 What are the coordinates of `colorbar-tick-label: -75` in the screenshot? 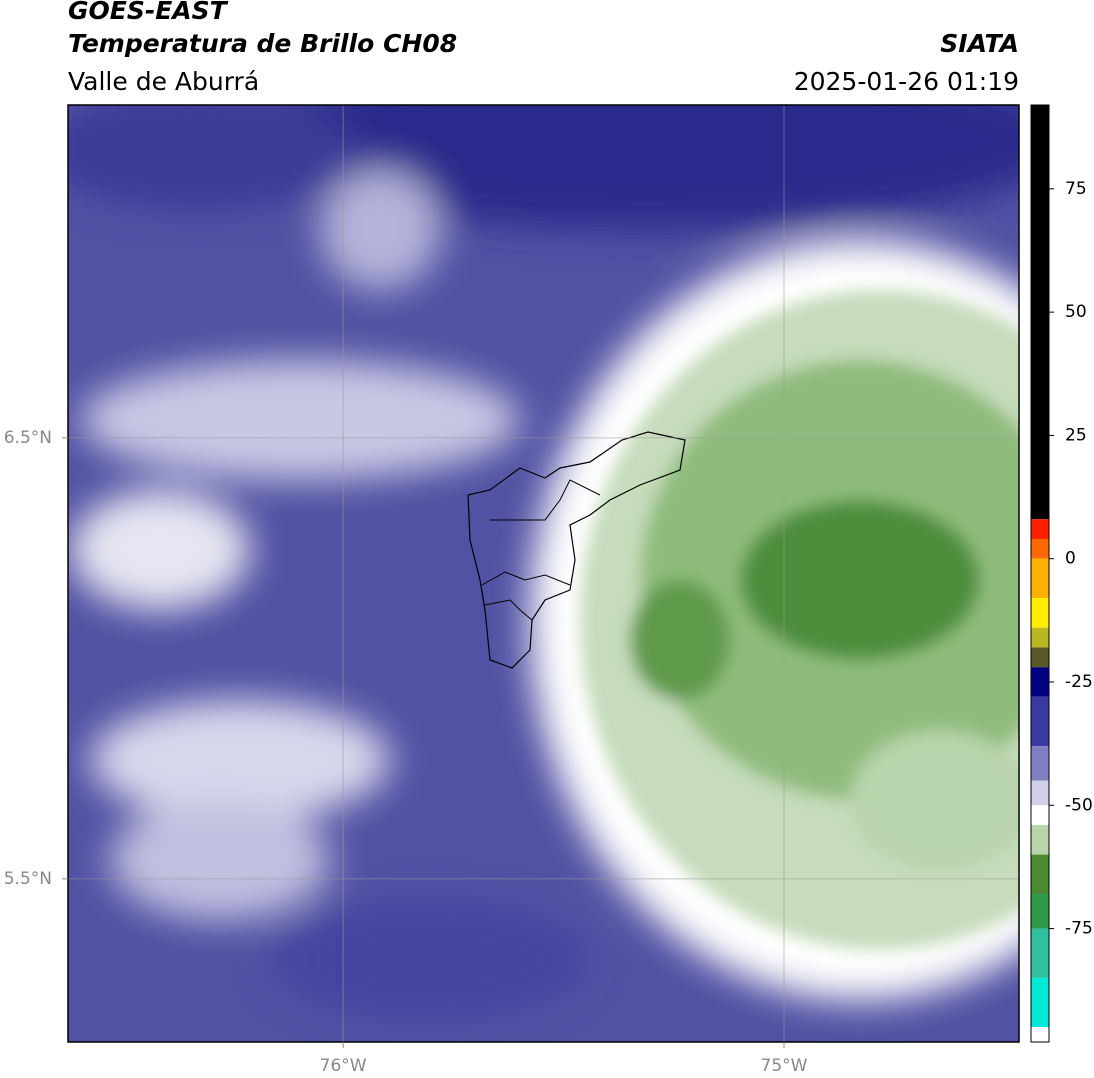 It's located at (1079, 929).